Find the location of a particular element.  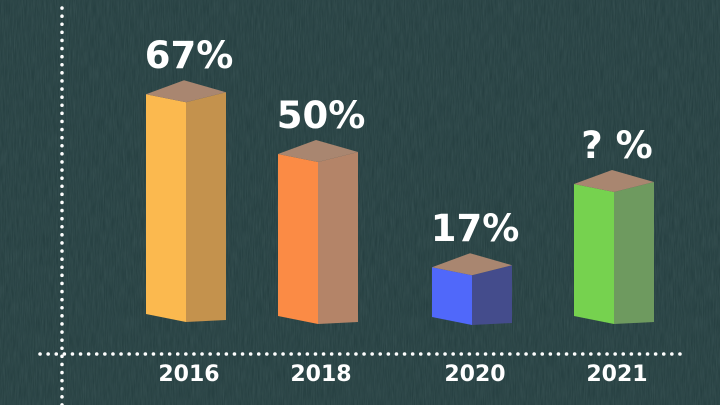

bar-top-2018 is located at coordinates (318, 151).